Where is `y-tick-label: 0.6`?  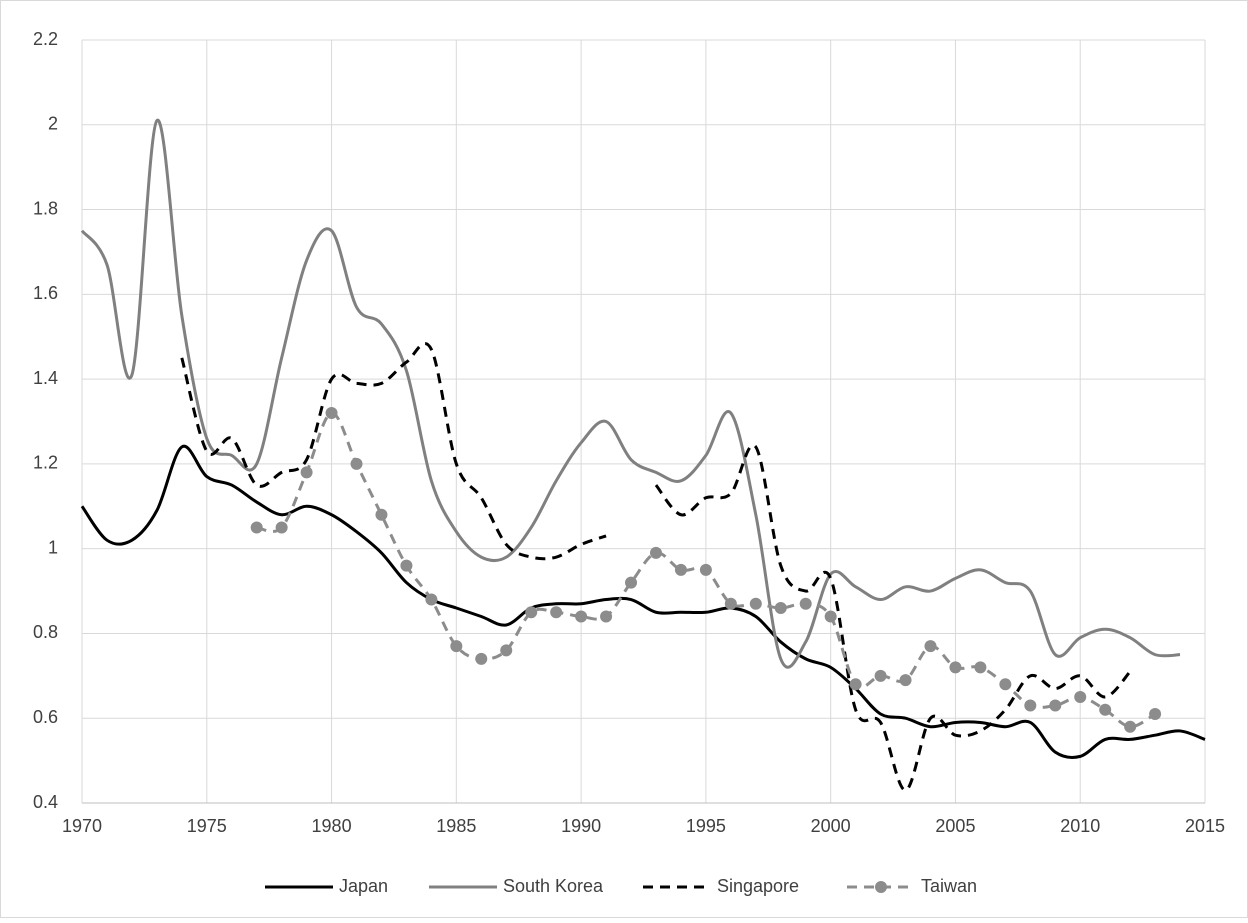
y-tick-label: 0.6 is located at coordinates (45, 717).